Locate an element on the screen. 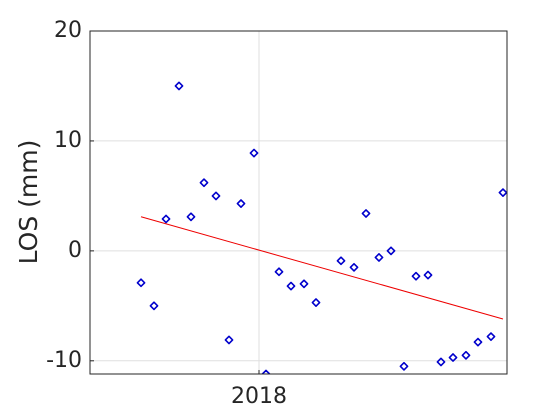 Image resolution: width=560 pixels, height=420 pixels. y-axis-label: LOS (mm) is located at coordinates (28, 202).